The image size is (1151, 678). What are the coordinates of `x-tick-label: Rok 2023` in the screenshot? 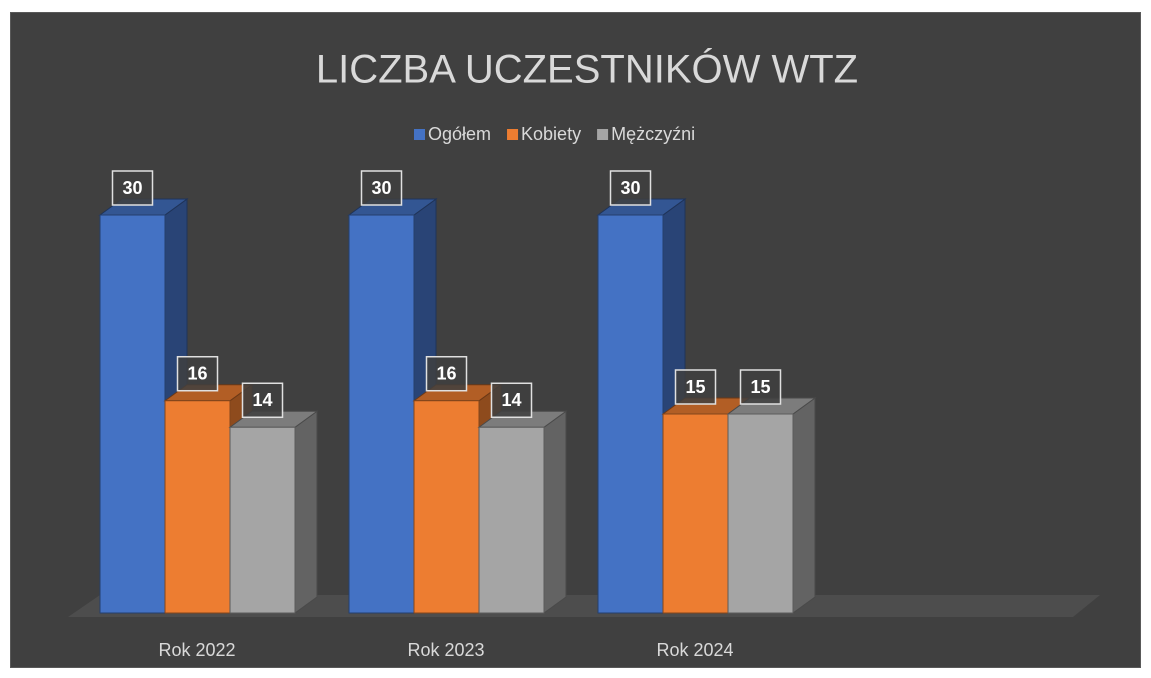 It's located at (445, 650).